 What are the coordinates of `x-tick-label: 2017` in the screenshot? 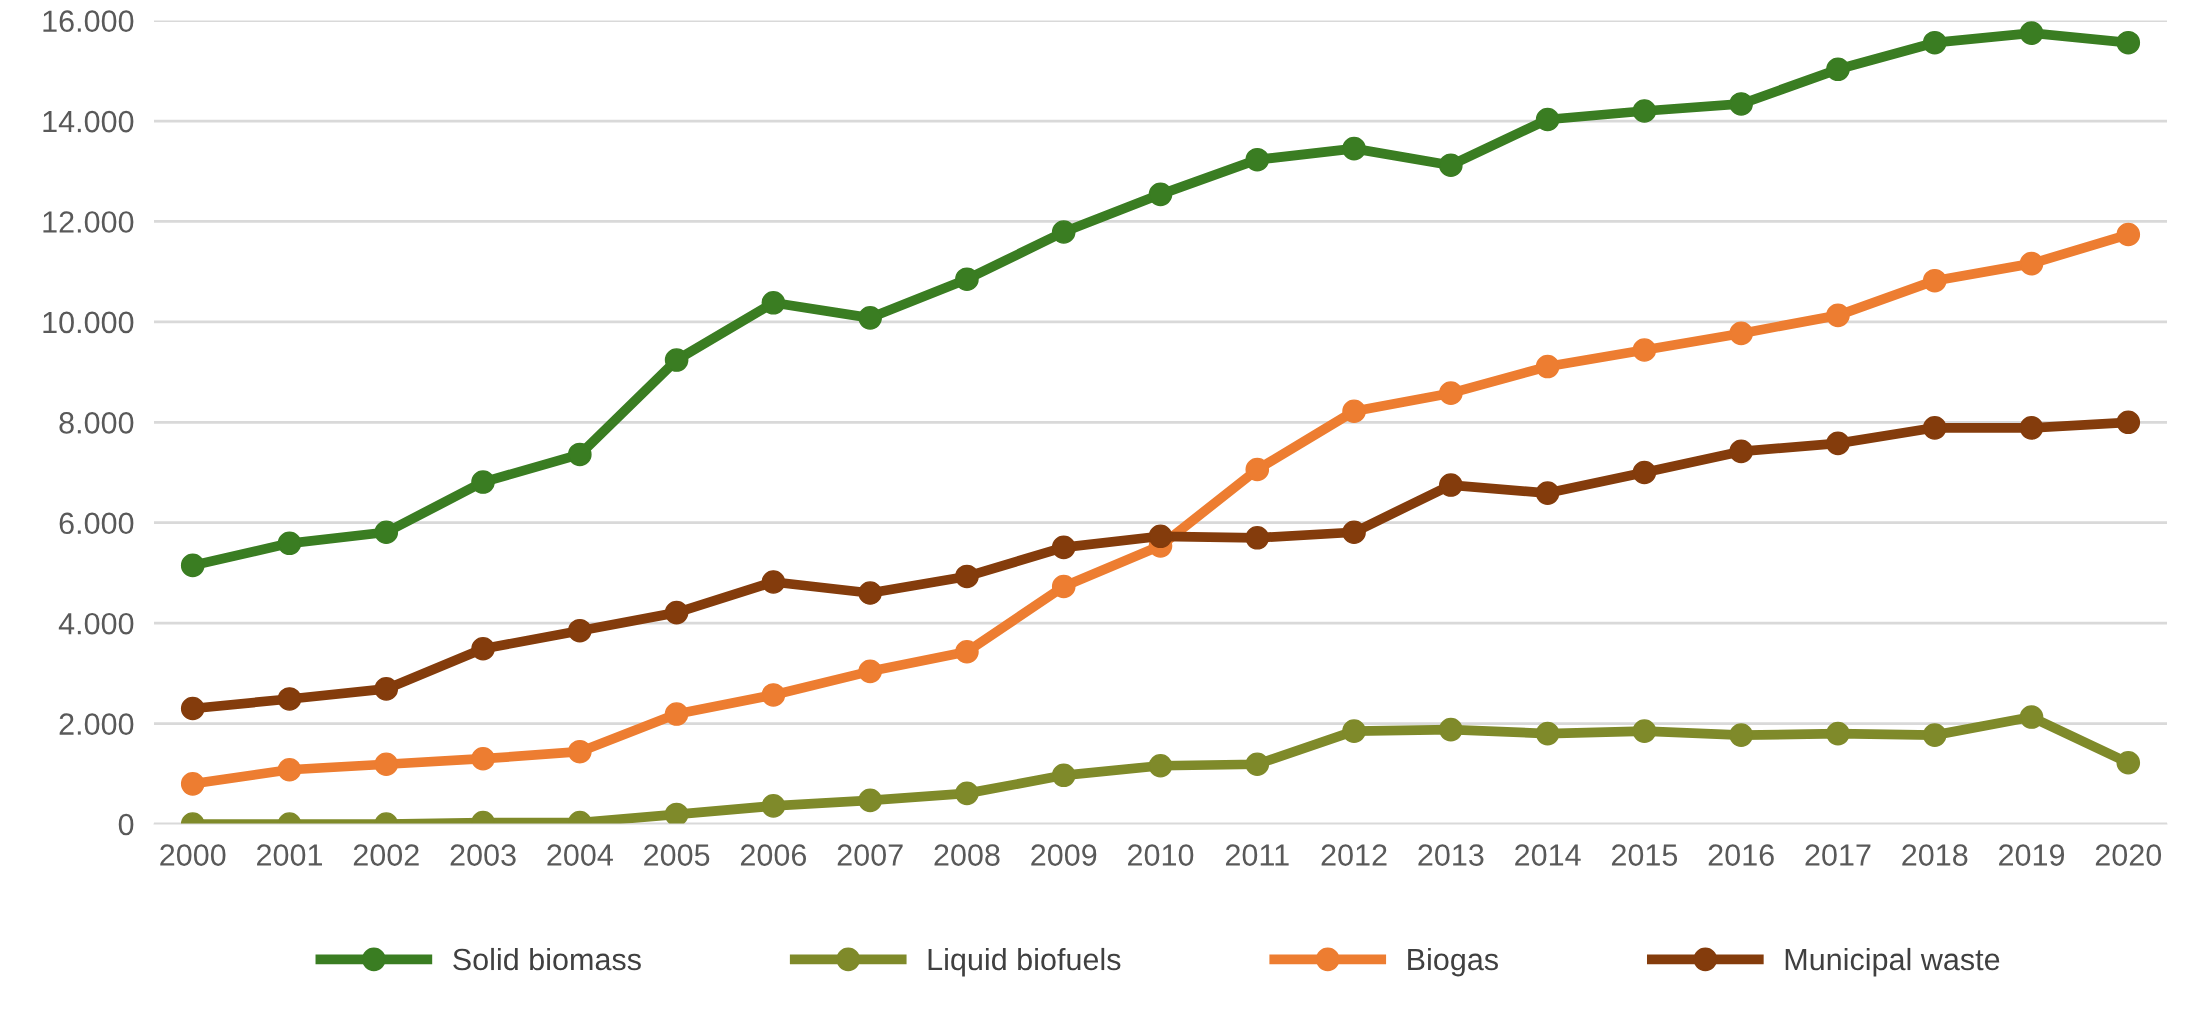 It's located at (1838, 855).